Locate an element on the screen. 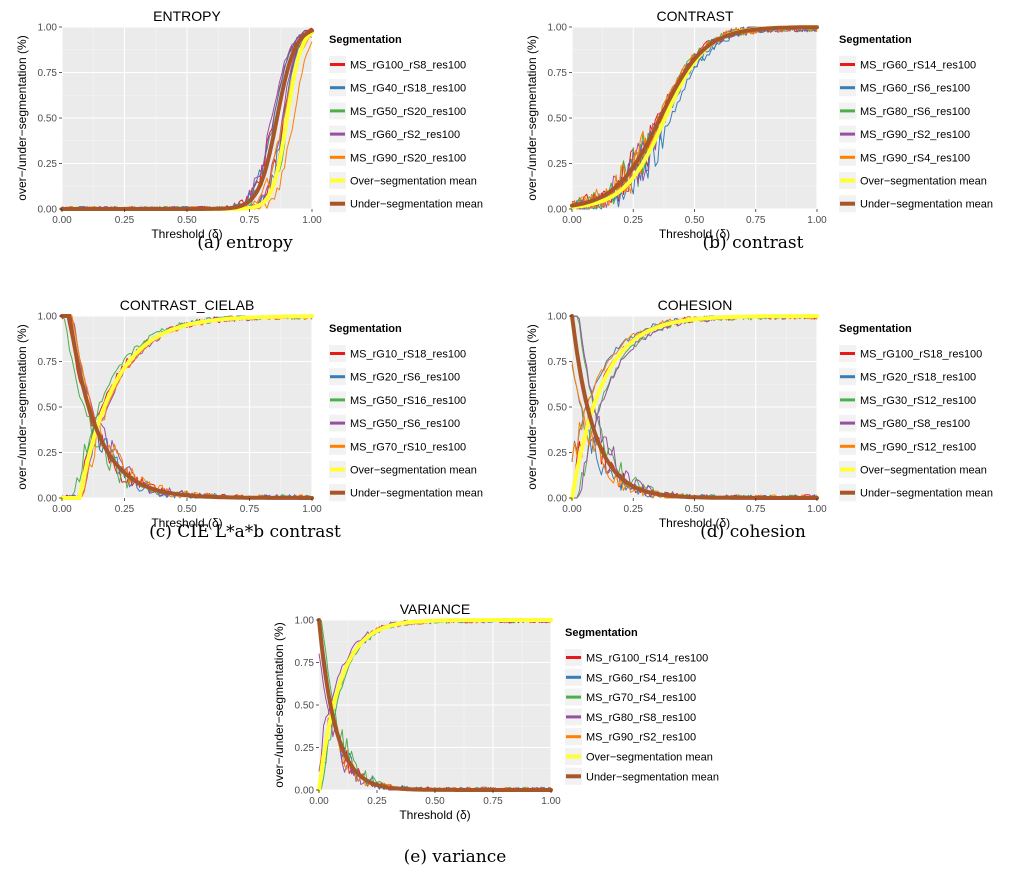 This screenshot has height=880, width=1021. legend-label: MS_rG60_rS14_res100 is located at coordinates (918, 66).